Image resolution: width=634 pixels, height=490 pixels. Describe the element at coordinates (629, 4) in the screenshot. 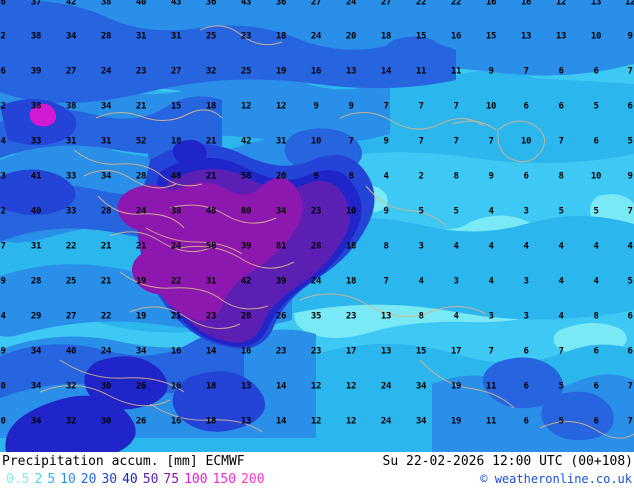

I see `grid-value: 12` at that location.